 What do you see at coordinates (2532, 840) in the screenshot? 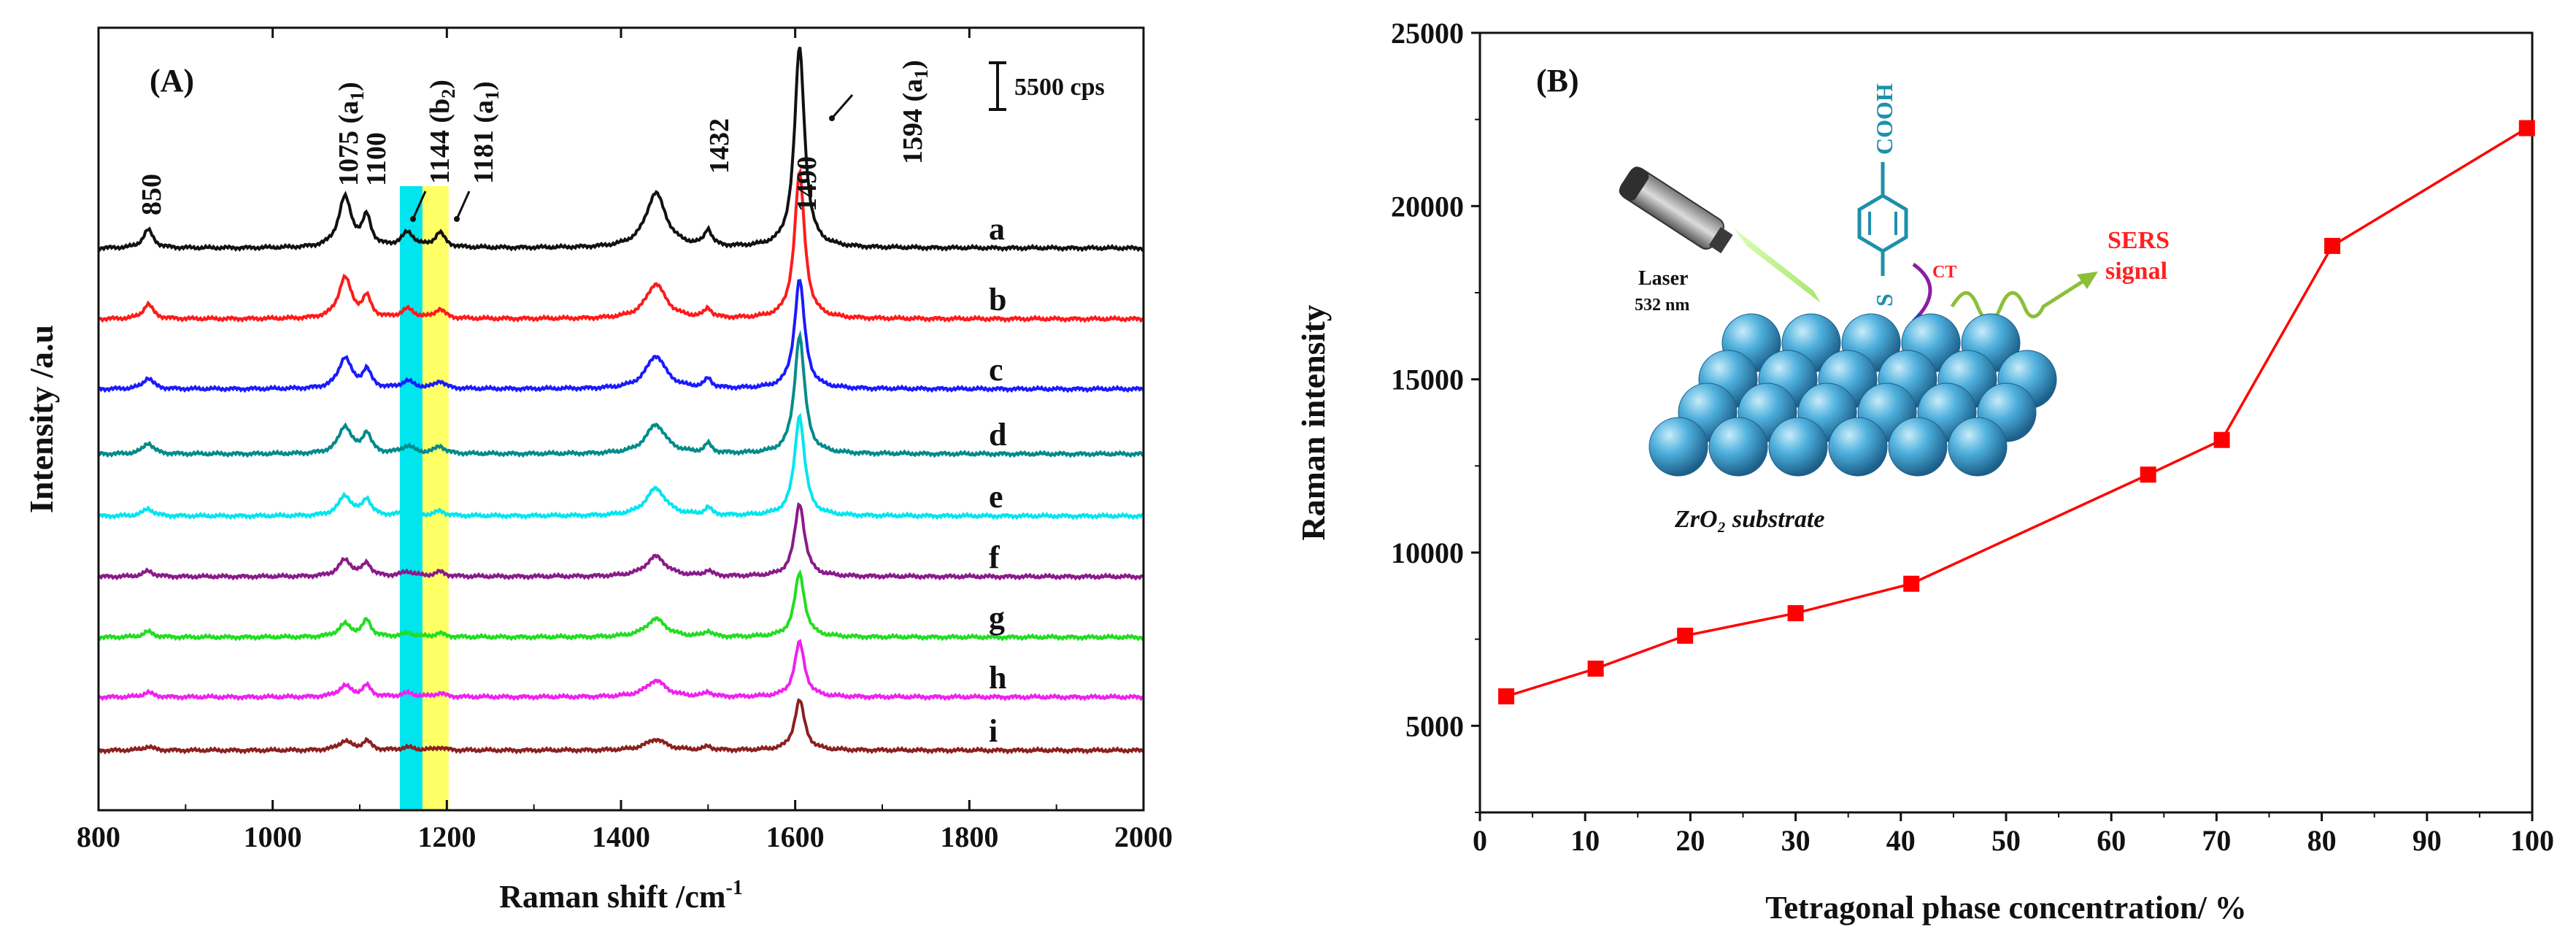
I see `x-tick-label: 100` at bounding box center [2532, 840].